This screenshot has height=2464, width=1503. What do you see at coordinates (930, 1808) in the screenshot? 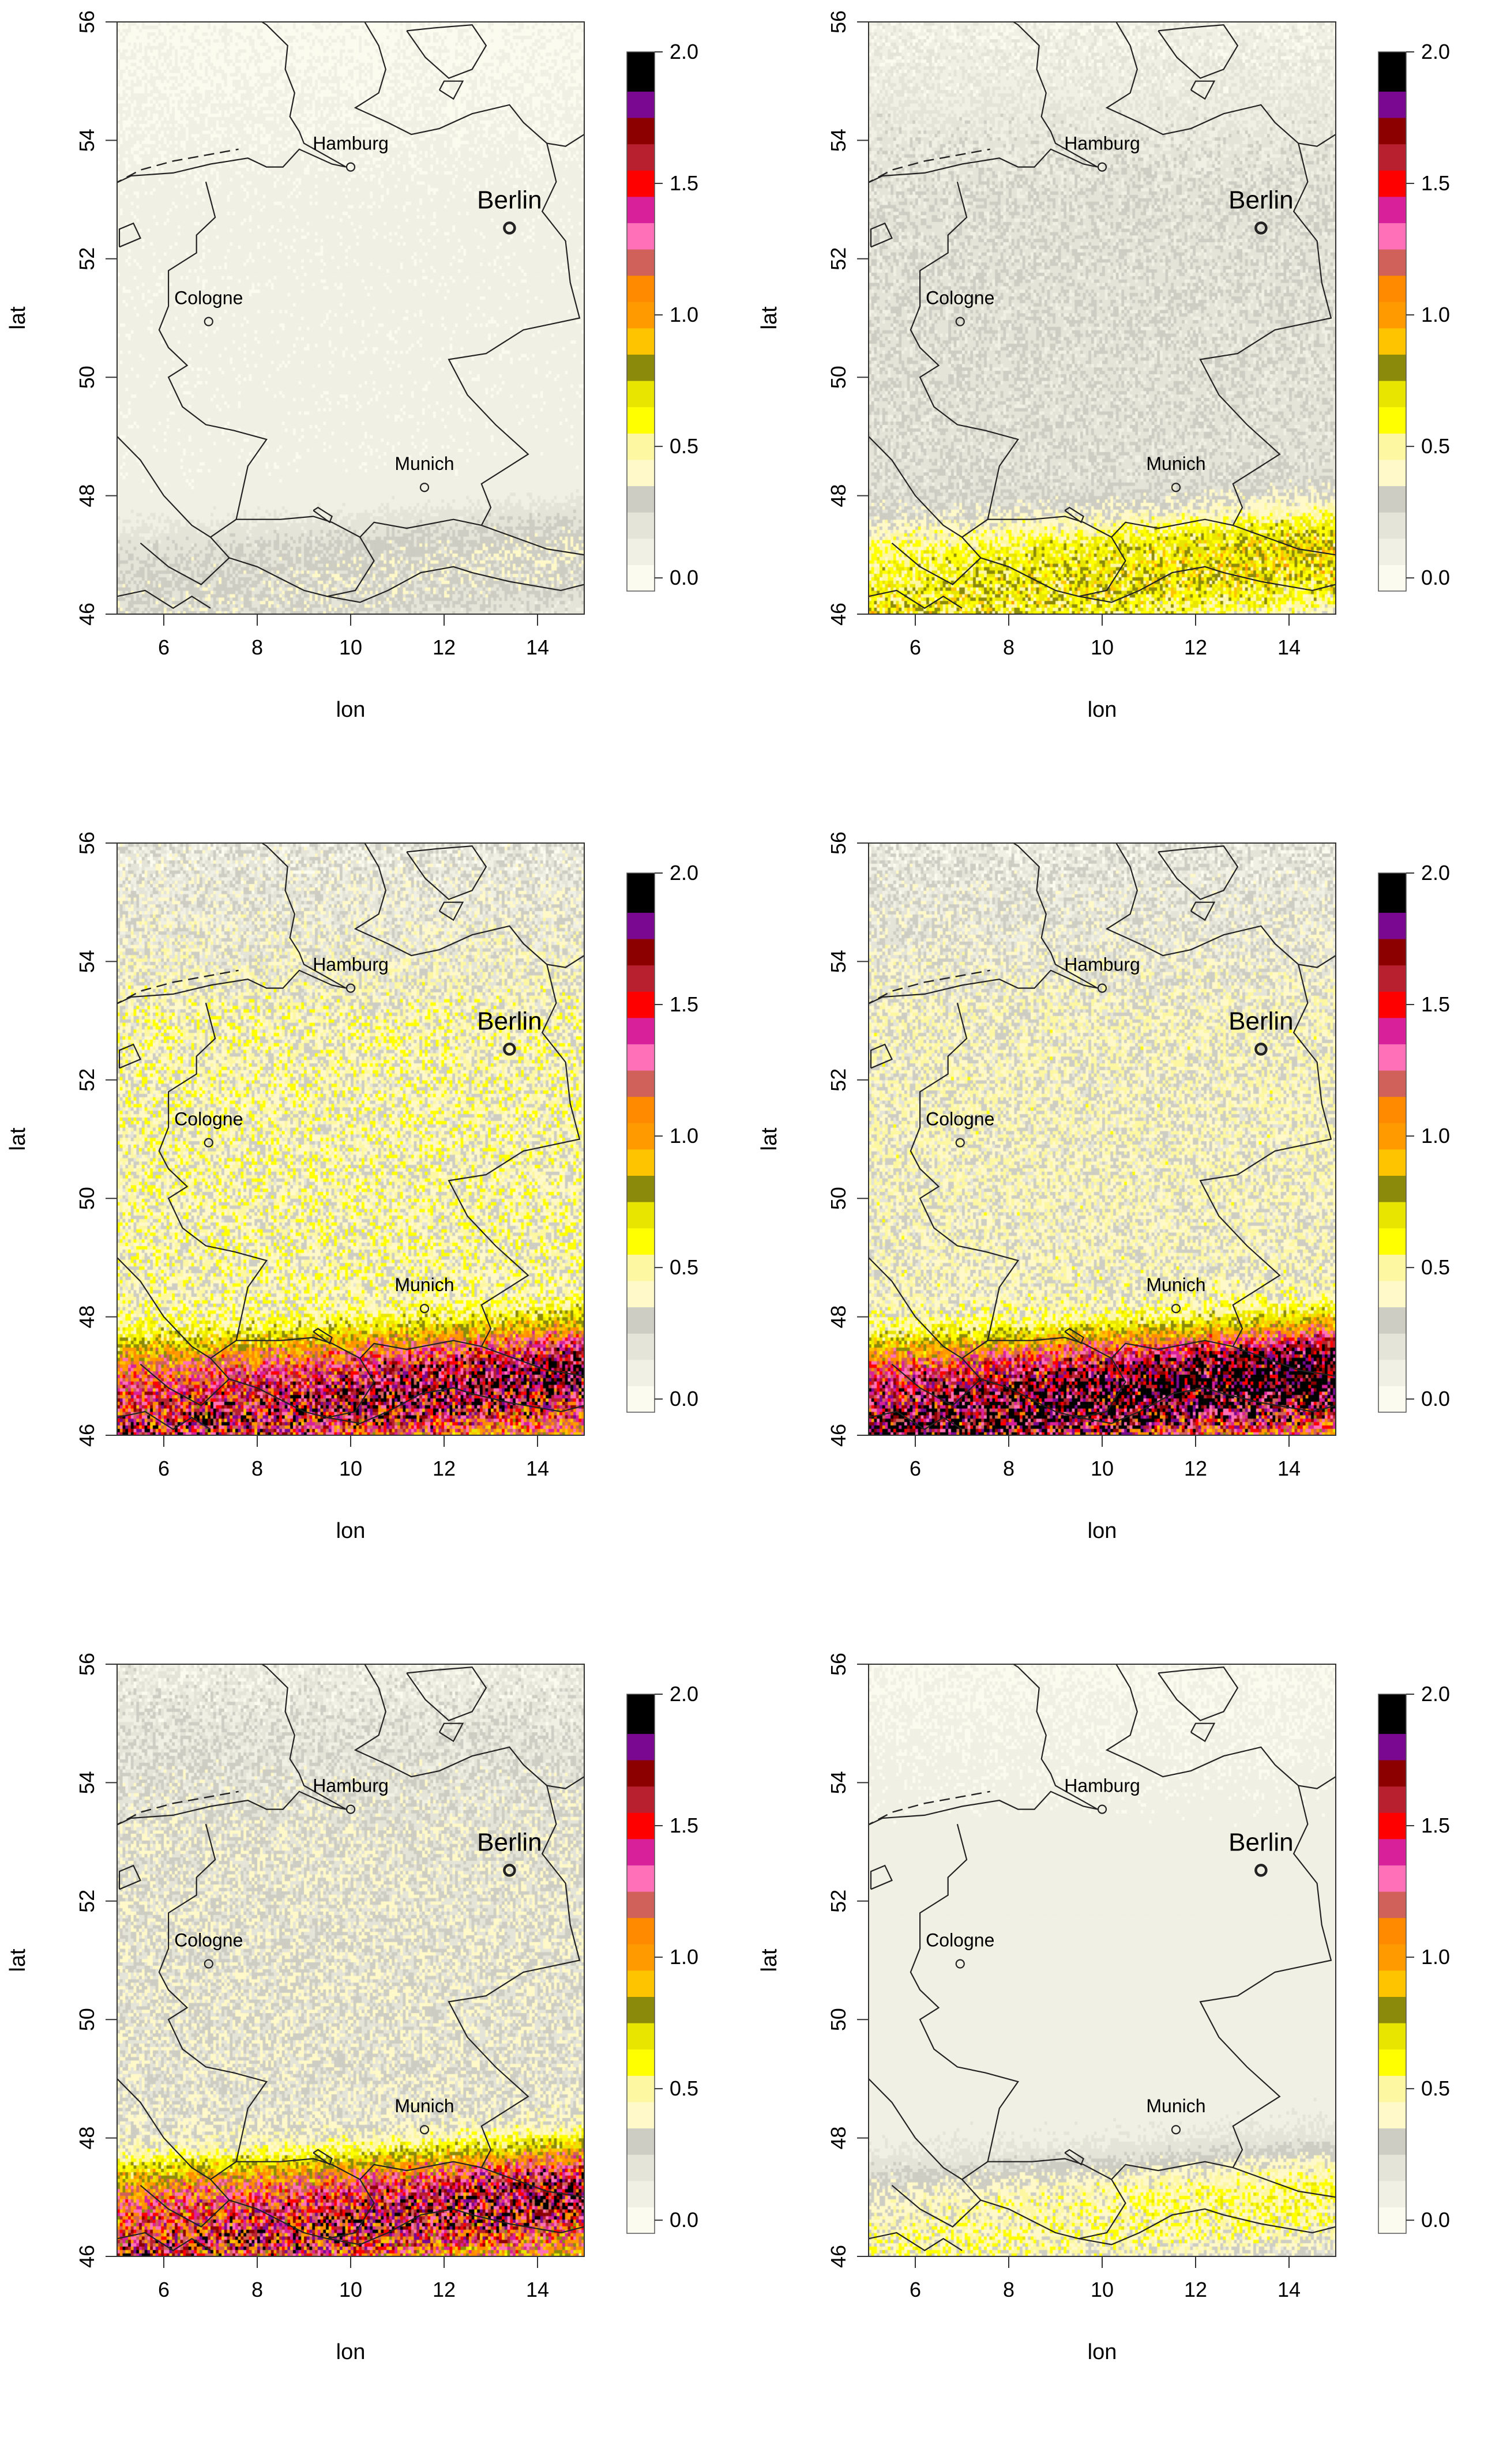
I see `sea-boundary` at bounding box center [930, 1808].